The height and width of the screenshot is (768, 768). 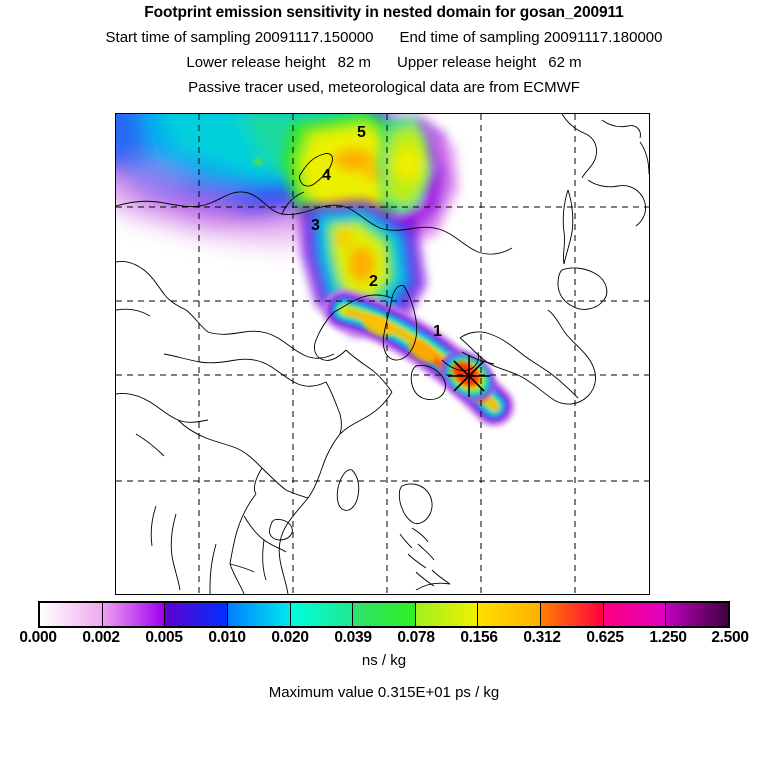 What do you see at coordinates (603, 37) in the screenshot?
I see `end-time-value: 20091117.180000` at bounding box center [603, 37].